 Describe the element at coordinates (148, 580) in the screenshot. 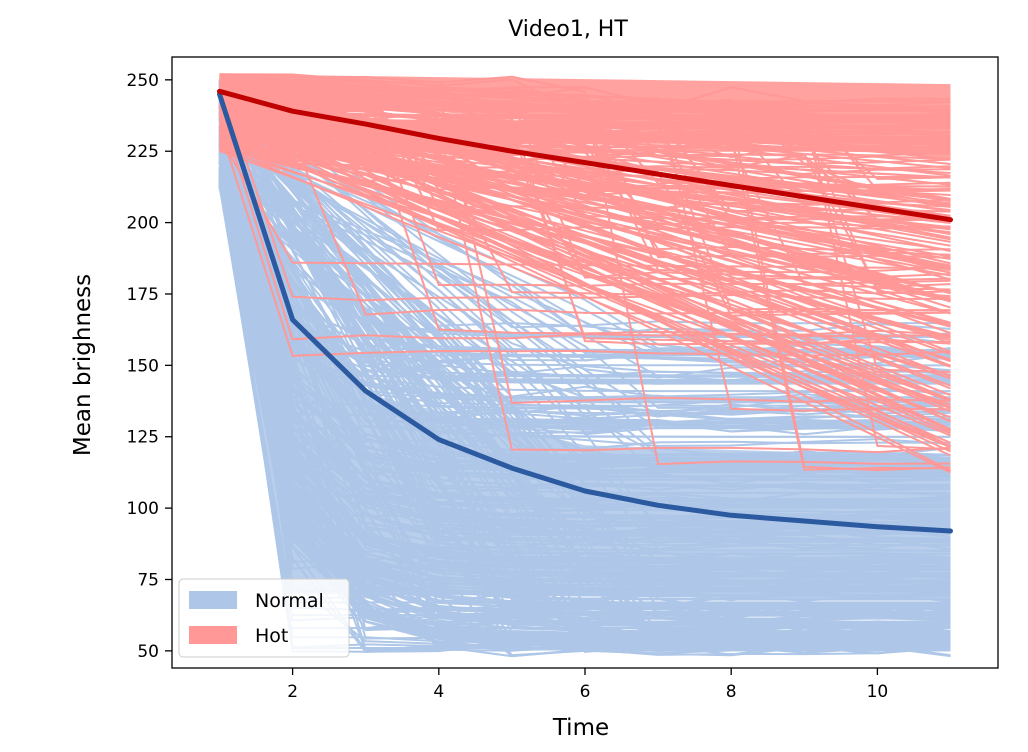

I see `y-tick-label: 75` at that location.